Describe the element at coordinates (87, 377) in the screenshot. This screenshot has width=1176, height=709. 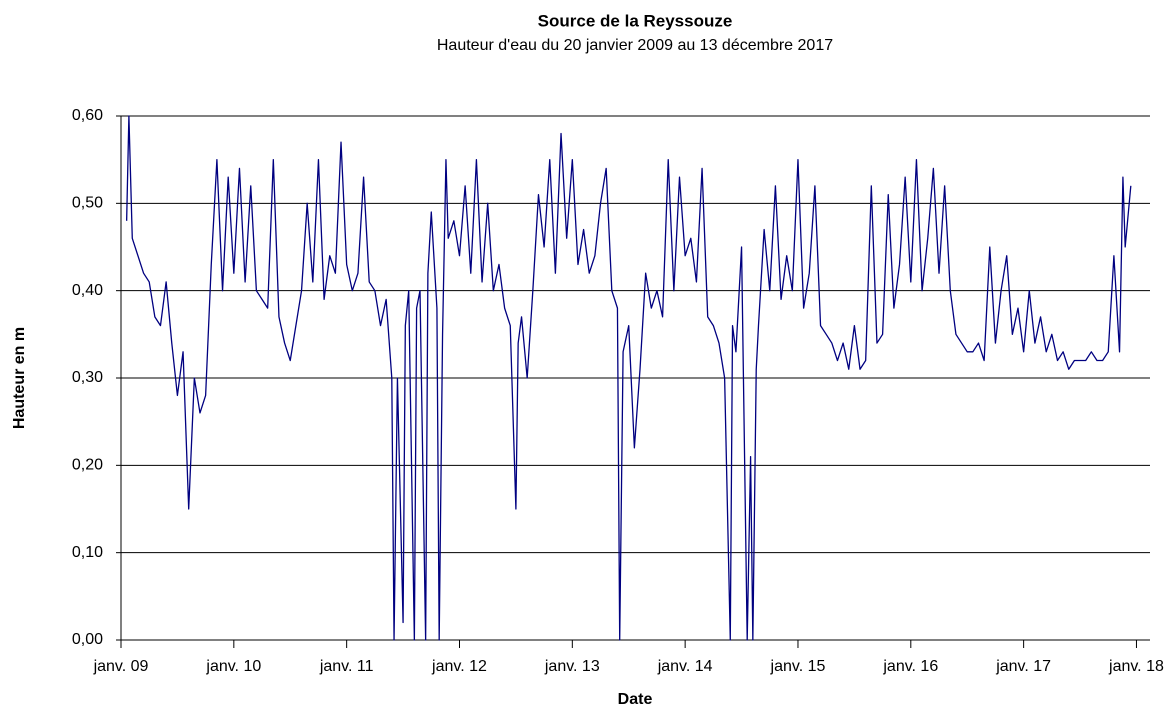
I see `y-tick-label: 0,30` at that location.